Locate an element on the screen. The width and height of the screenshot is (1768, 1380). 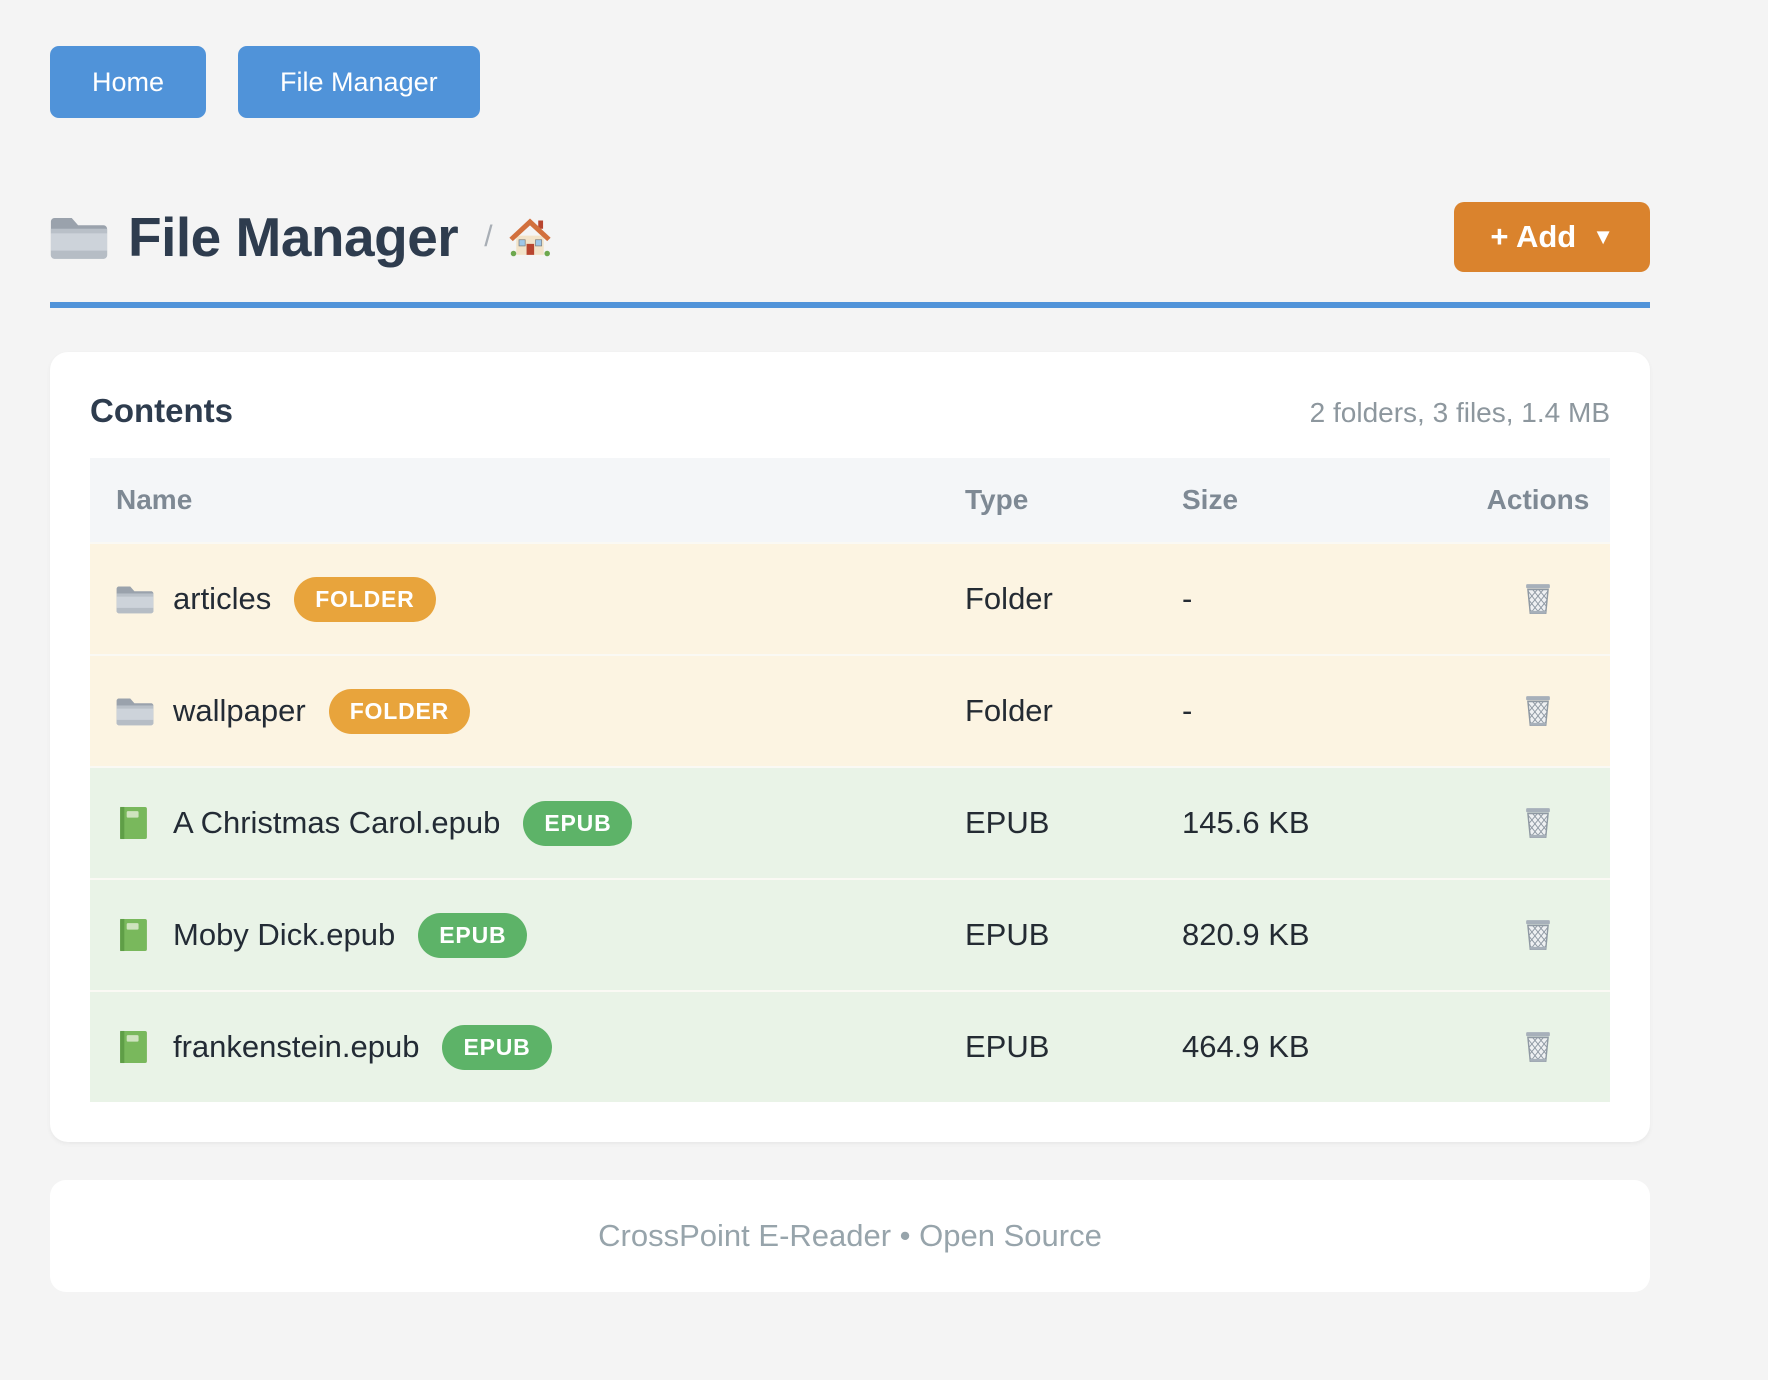
add-button-label: + Add is located at coordinates (1533, 236).